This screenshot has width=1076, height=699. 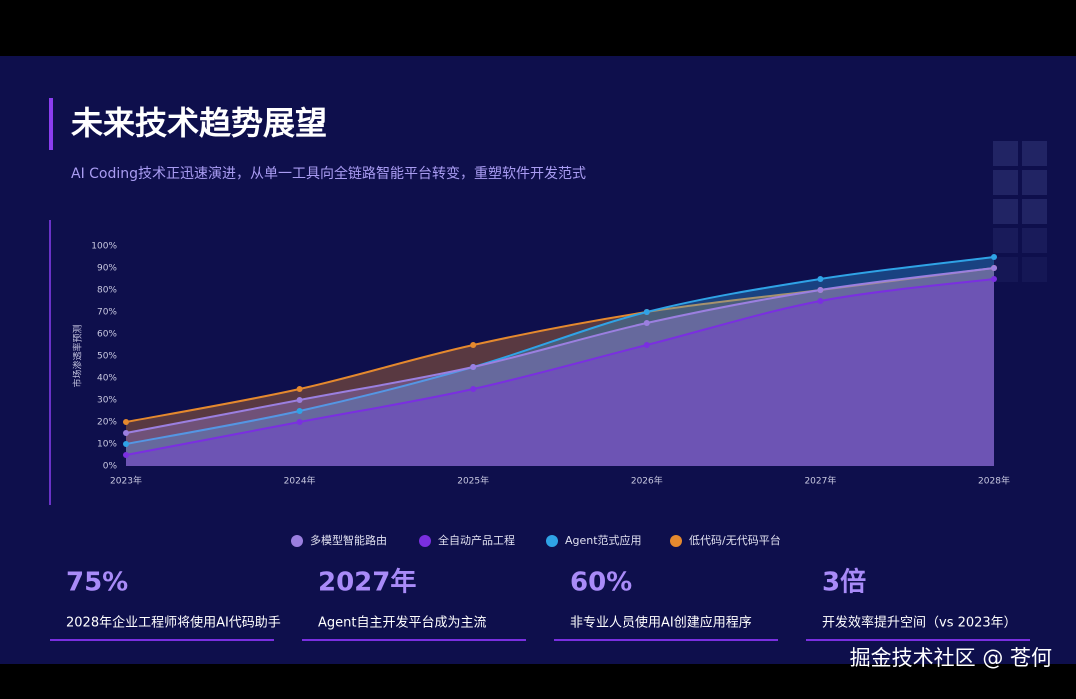 What do you see at coordinates (107, 379) in the screenshot?
I see `y-tick-label: 40%` at bounding box center [107, 379].